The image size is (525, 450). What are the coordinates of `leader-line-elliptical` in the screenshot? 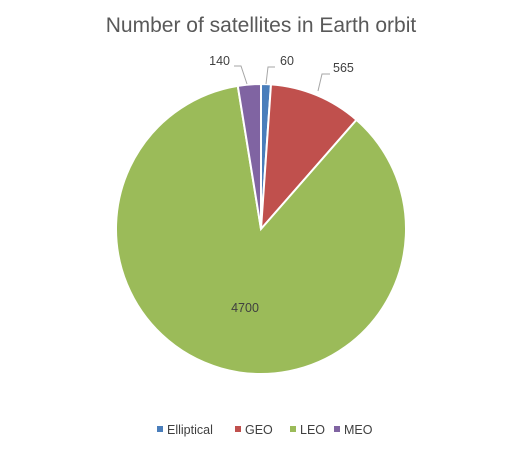 It's located at (270, 75).